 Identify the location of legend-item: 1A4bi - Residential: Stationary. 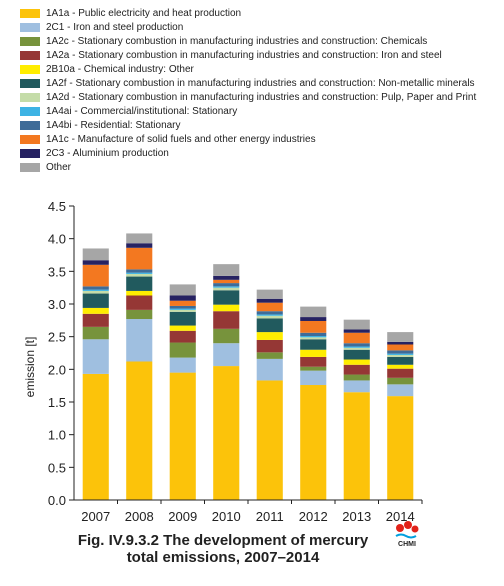
(260, 125).